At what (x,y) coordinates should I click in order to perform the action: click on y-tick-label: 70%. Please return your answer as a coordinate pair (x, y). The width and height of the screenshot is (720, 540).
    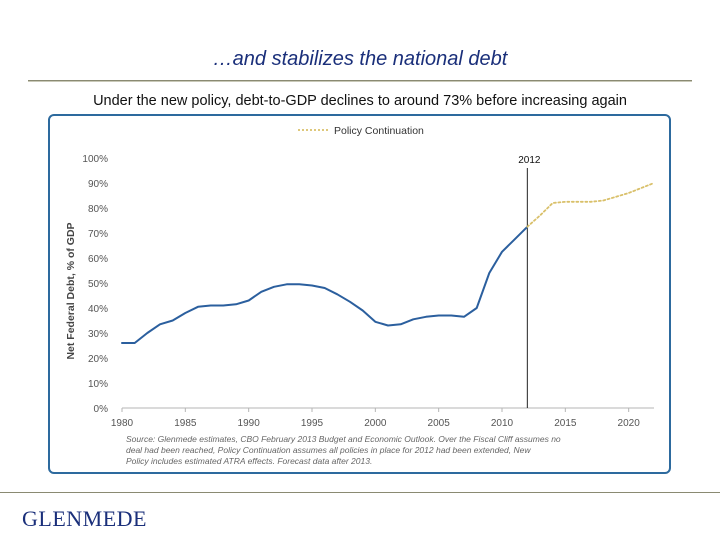
    Looking at the image, I should click on (98, 234).